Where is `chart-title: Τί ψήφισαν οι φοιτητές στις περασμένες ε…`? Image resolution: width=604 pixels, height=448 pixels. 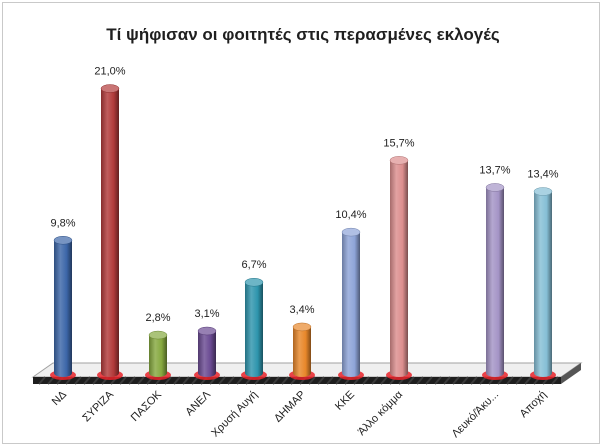 chart-title: Τί ψήφισαν οι φοιτητές στις περασμένες ε… is located at coordinates (303, 34).